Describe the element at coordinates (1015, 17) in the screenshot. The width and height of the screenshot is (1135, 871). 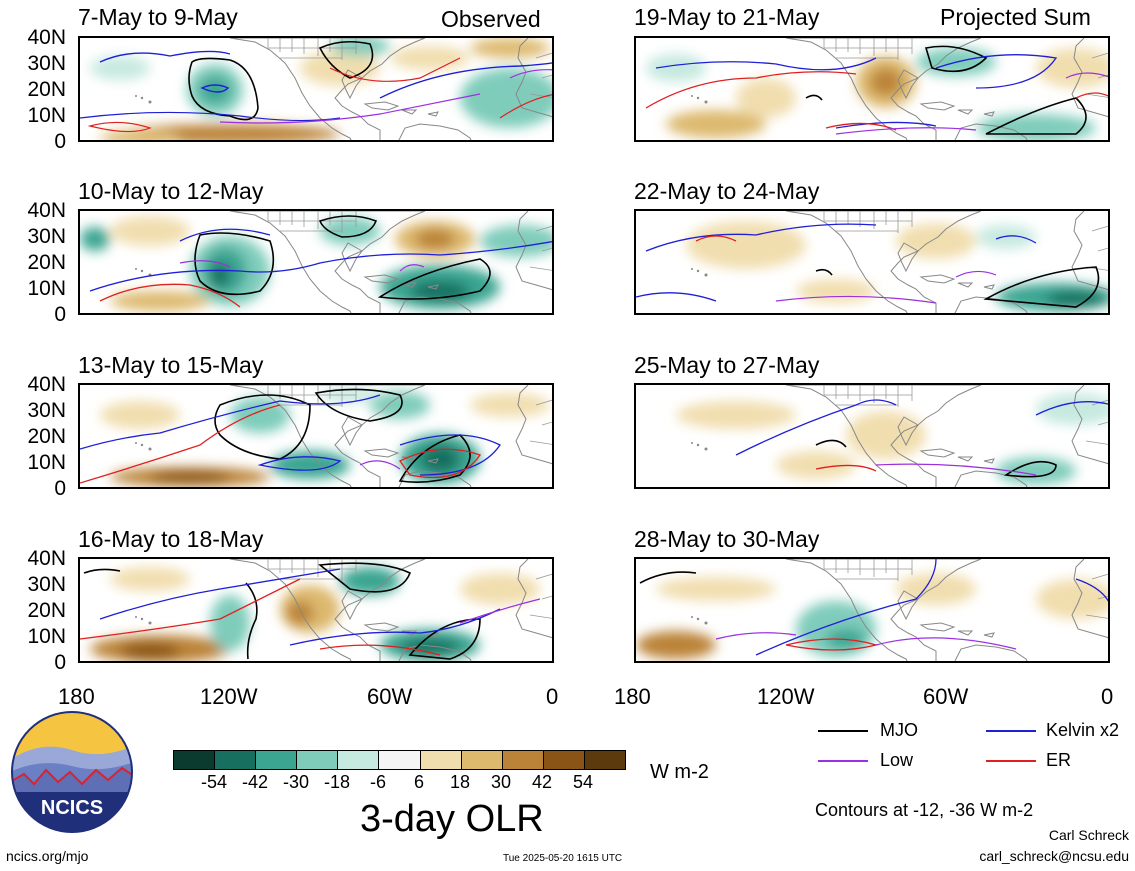
I see `projected-header: Projected Sum` at that location.